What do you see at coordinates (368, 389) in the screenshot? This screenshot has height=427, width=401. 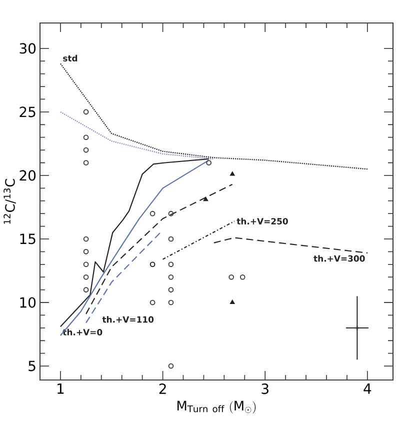 I see `x-tick-label: 4` at bounding box center [368, 389].